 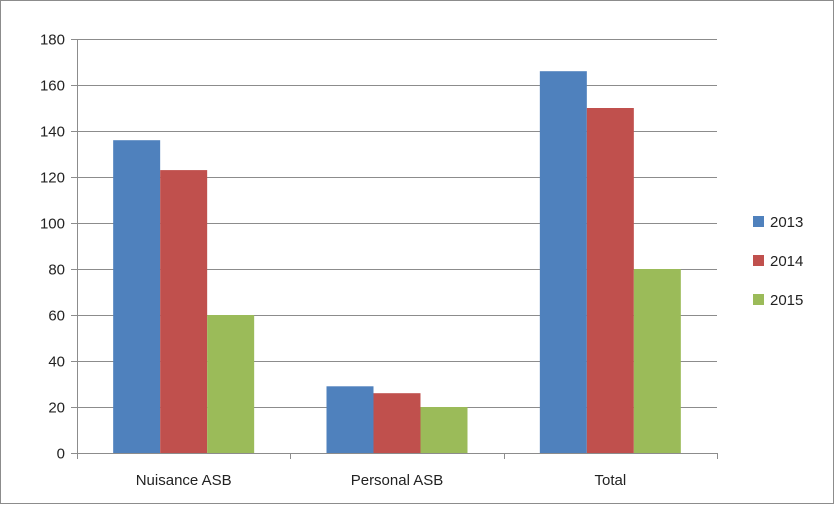 I want to click on y-tick-label: 80, so click(x=56, y=270).